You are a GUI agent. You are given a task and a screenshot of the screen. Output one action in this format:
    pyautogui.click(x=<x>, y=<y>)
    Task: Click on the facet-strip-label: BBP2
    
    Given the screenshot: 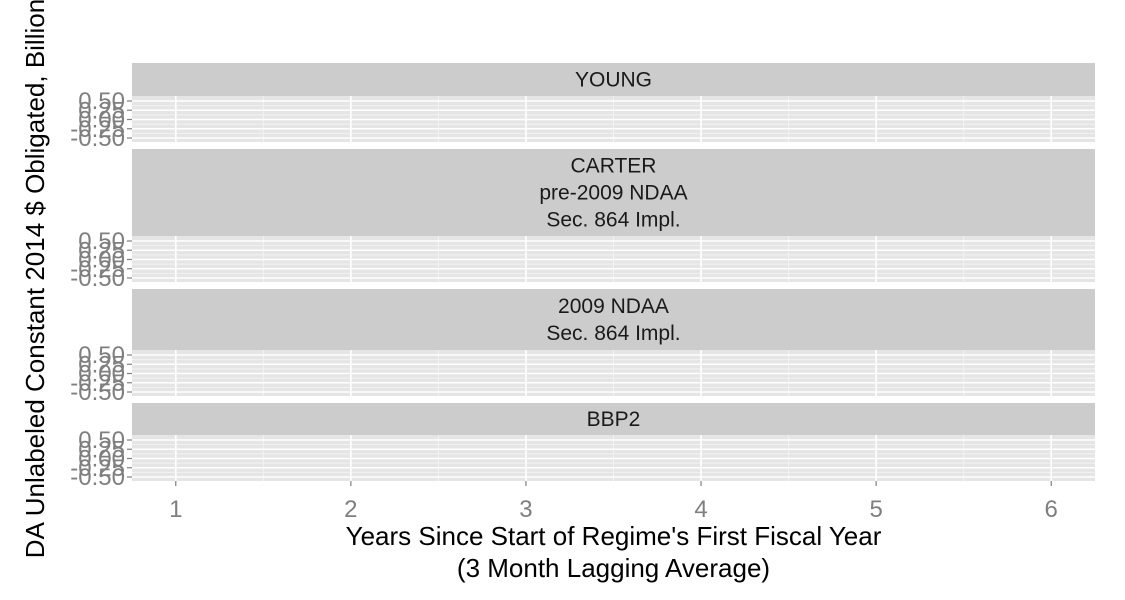 What is the action you would take?
    pyautogui.click(x=614, y=419)
    